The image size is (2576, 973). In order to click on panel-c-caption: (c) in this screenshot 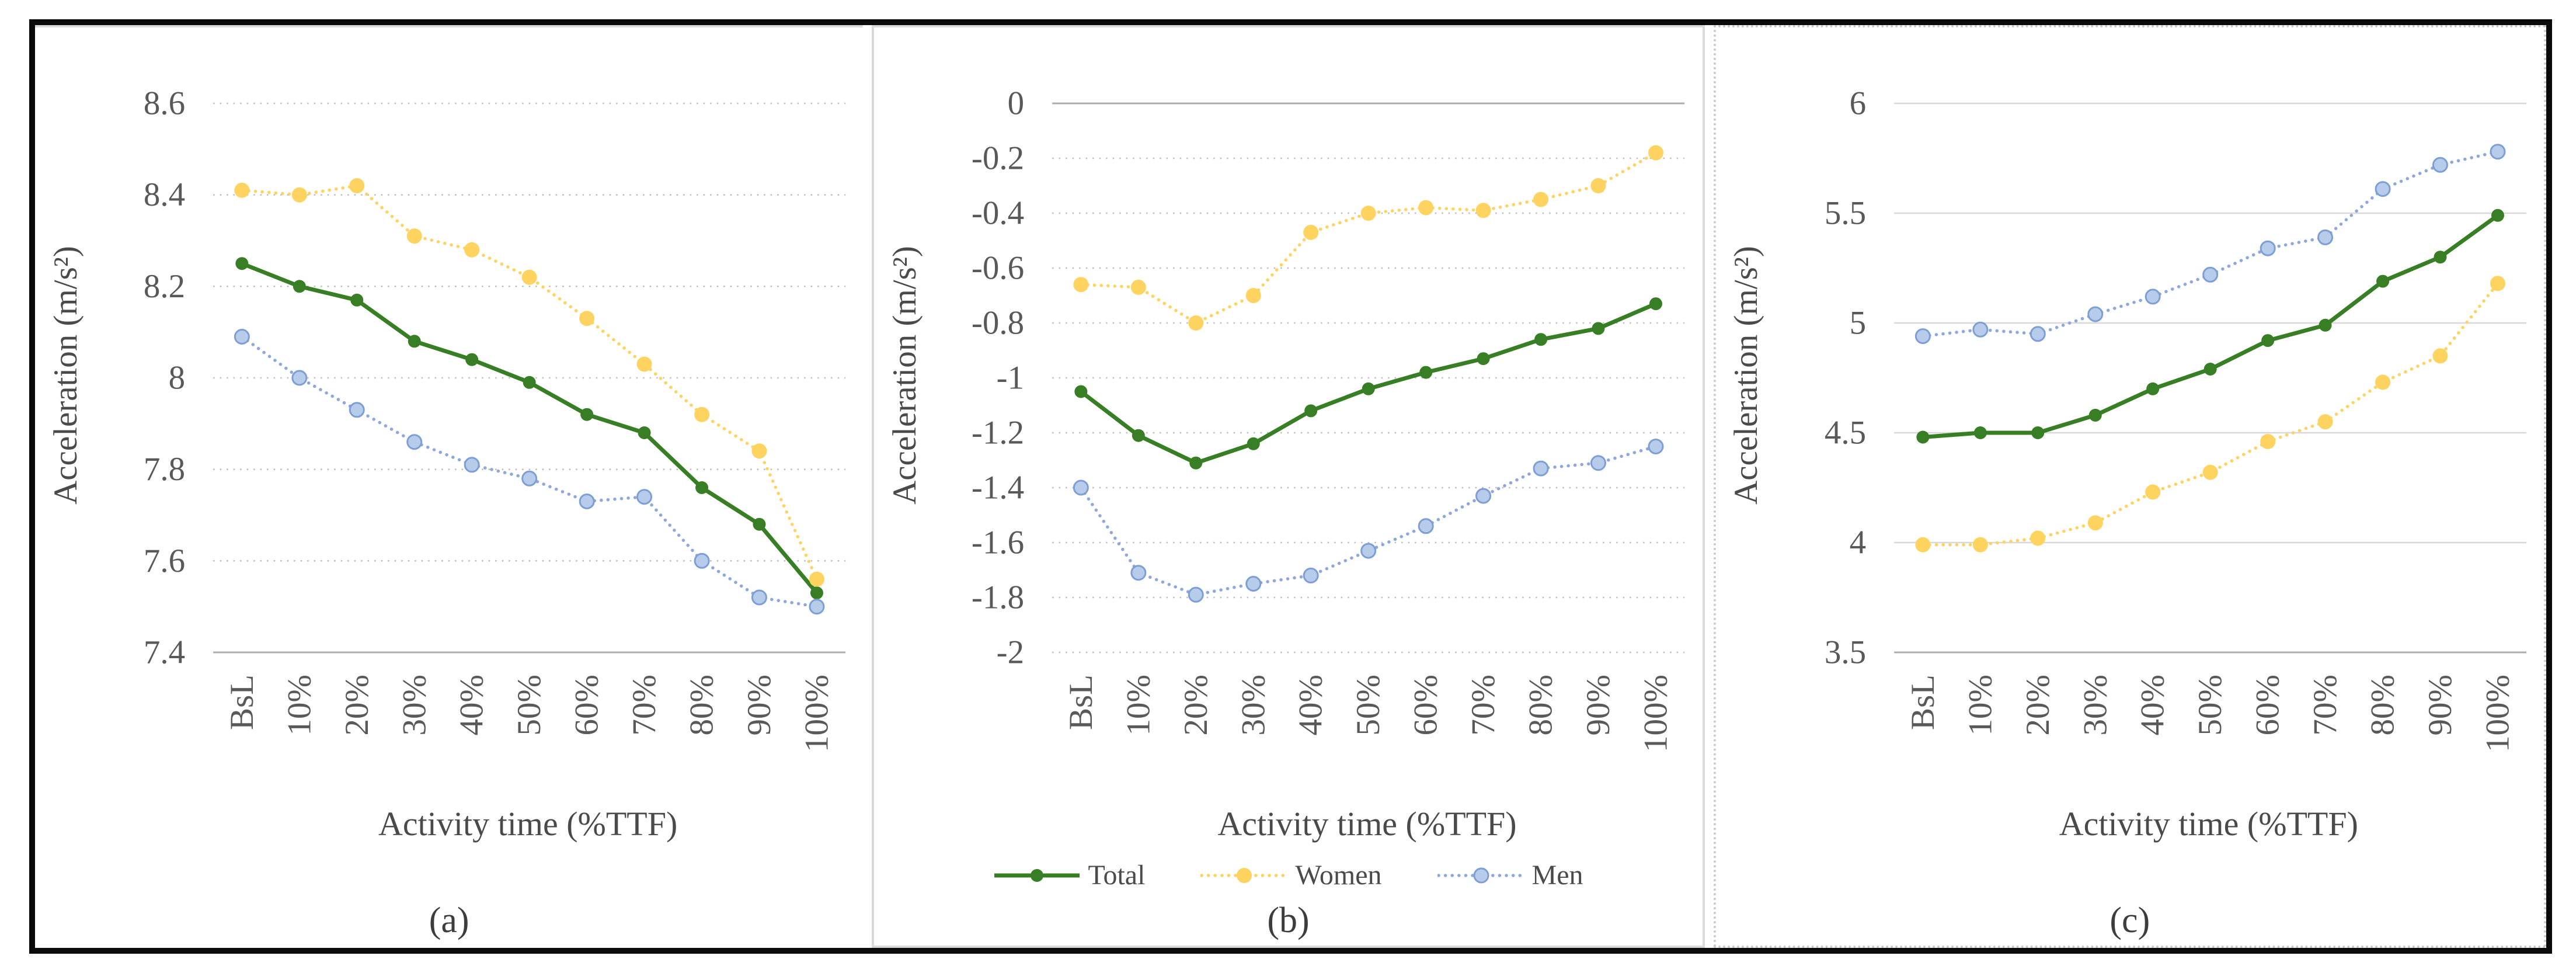, I will do `click(2129, 921)`.